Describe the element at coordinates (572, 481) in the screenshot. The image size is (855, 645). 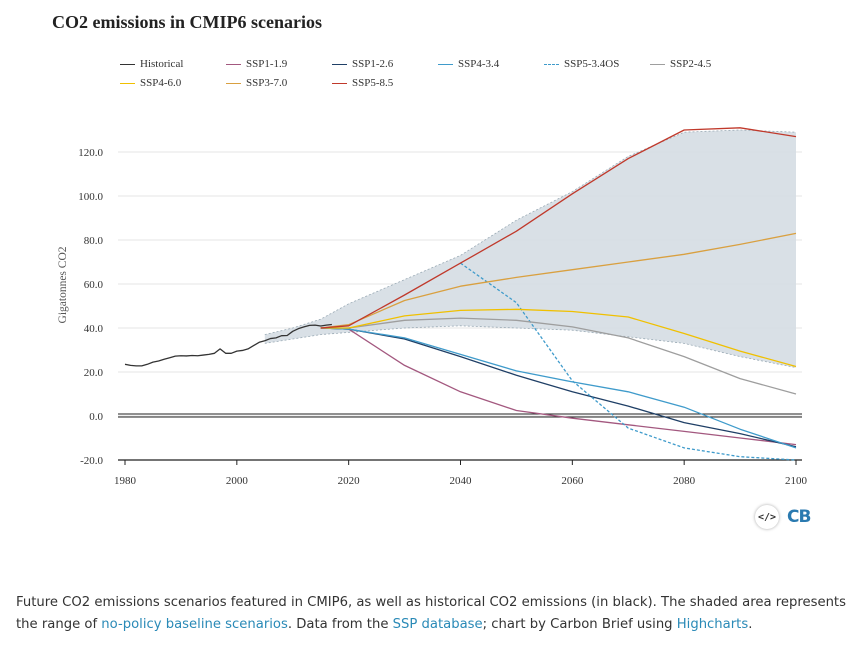
I see `x-tick-label: 2060` at that location.